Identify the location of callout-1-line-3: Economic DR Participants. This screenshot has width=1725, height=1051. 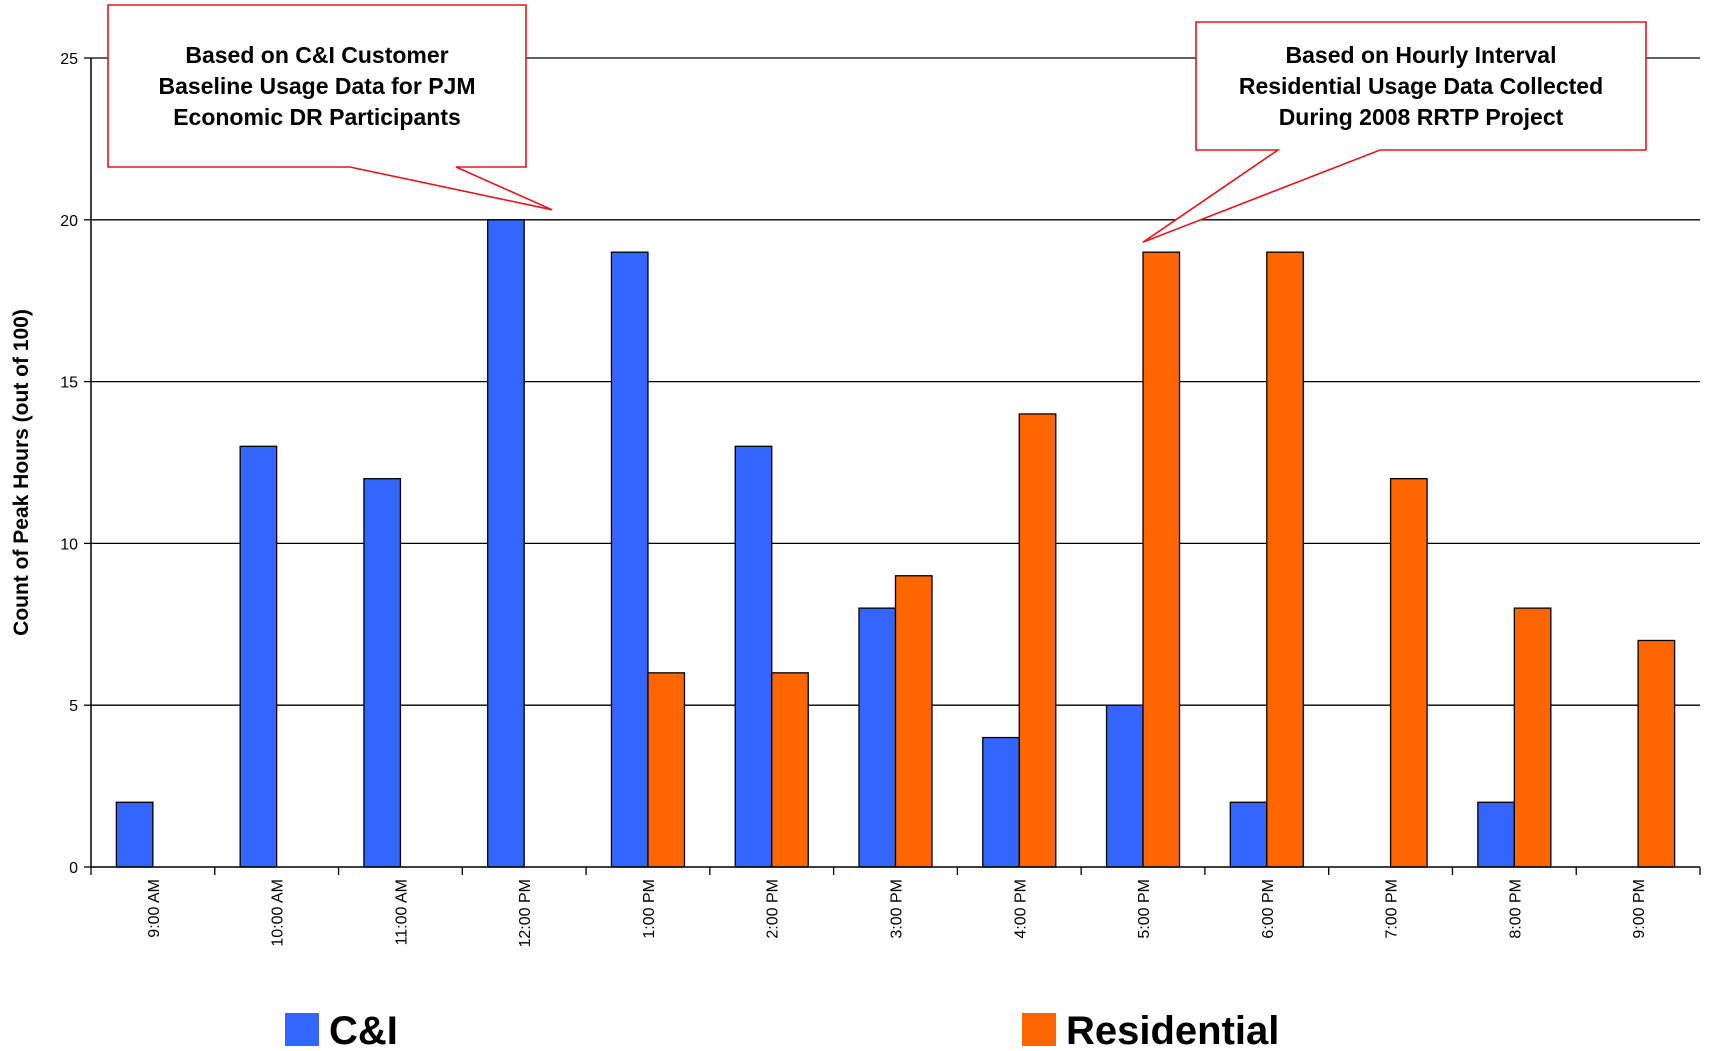
(317, 117).